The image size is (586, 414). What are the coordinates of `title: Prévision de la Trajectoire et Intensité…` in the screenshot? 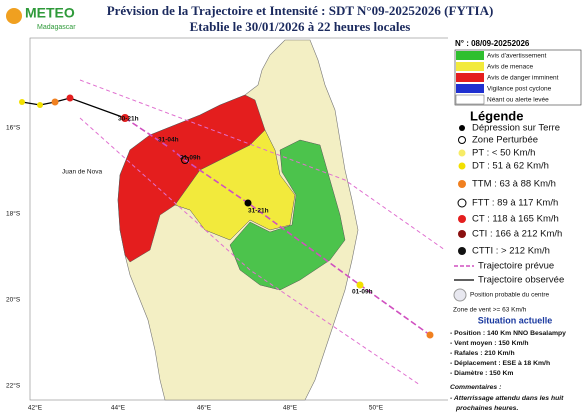 It's located at (300, 10).